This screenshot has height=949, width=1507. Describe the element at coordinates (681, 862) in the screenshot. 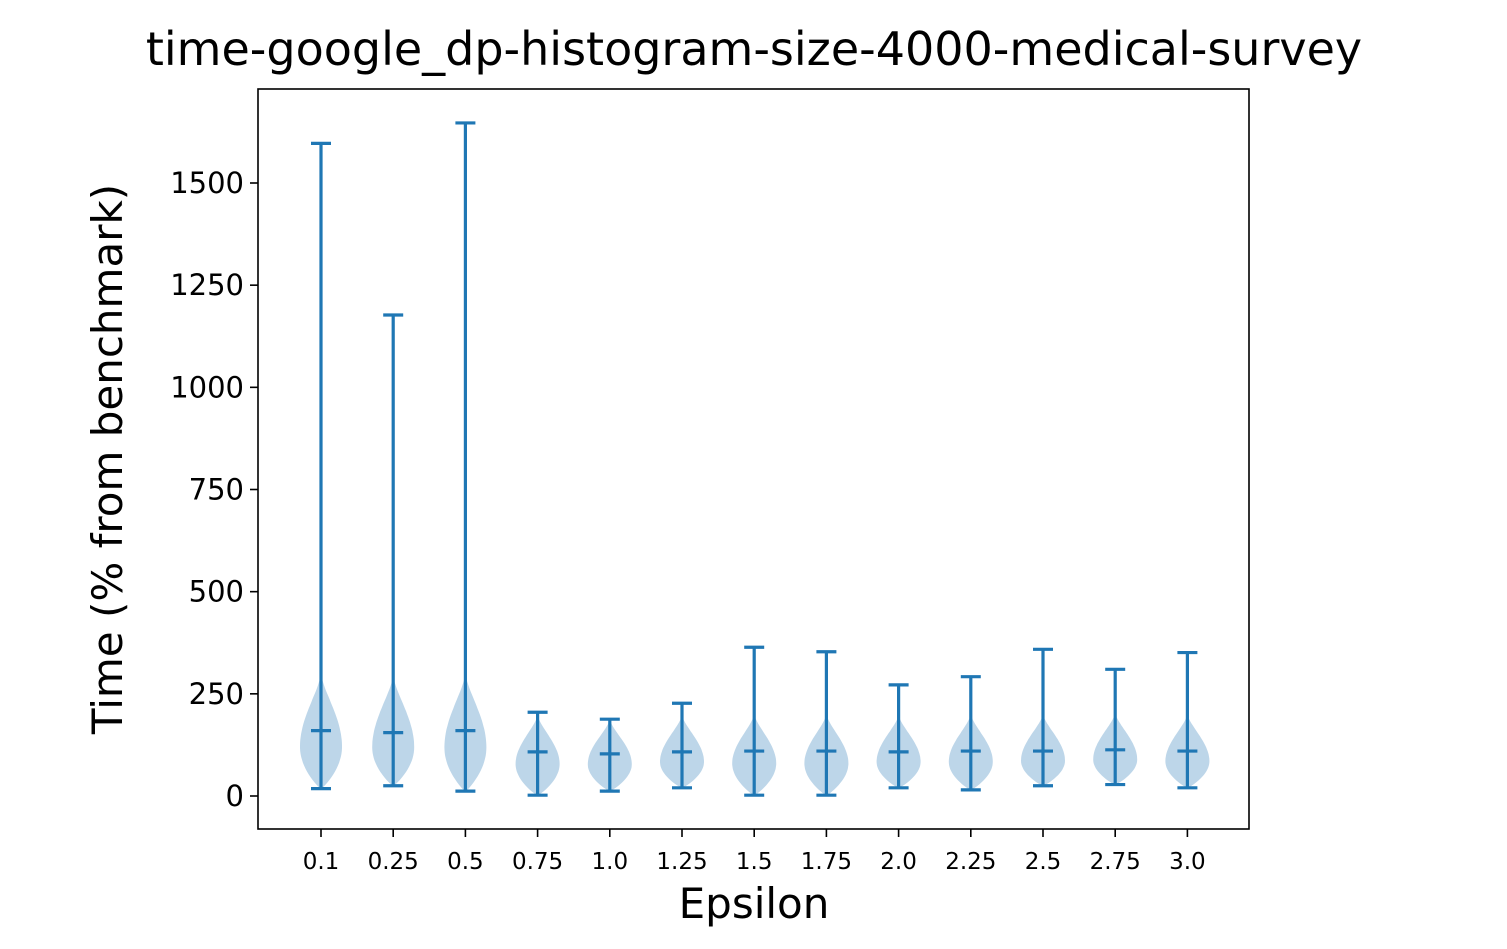

I see `x-tick-label: 1.25` at that location.